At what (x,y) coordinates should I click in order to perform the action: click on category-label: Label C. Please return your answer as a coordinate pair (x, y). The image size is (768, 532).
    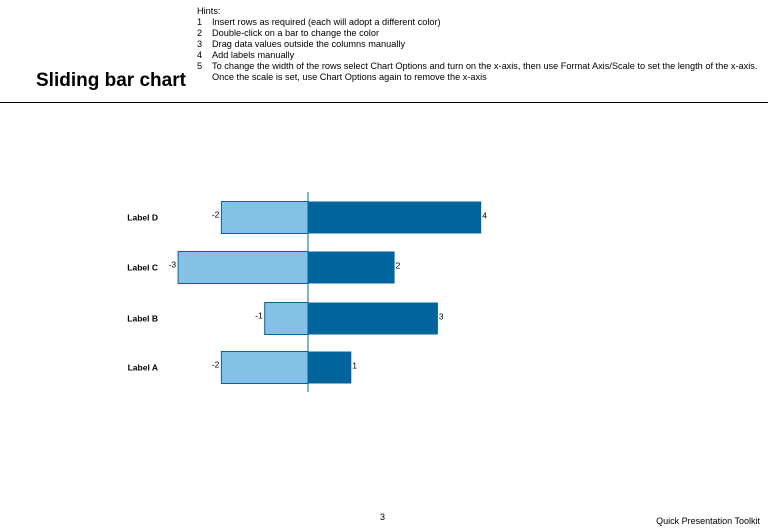
    Looking at the image, I should click on (142, 268).